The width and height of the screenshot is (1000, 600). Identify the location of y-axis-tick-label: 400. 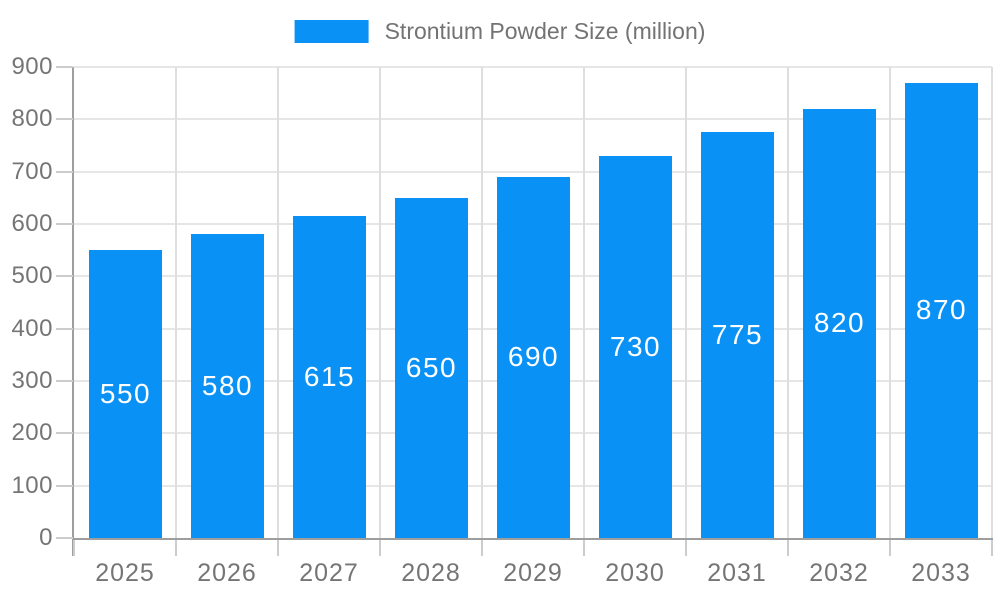
(32, 328).